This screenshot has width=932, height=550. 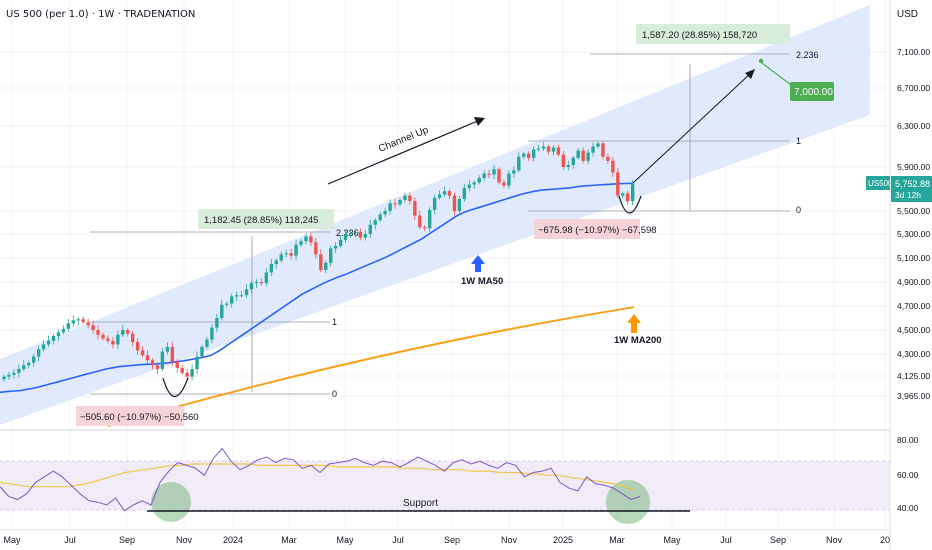 I want to click on measure-drop-text-2023: −505.60 (−10.97%) −50,560, so click(x=139, y=417).